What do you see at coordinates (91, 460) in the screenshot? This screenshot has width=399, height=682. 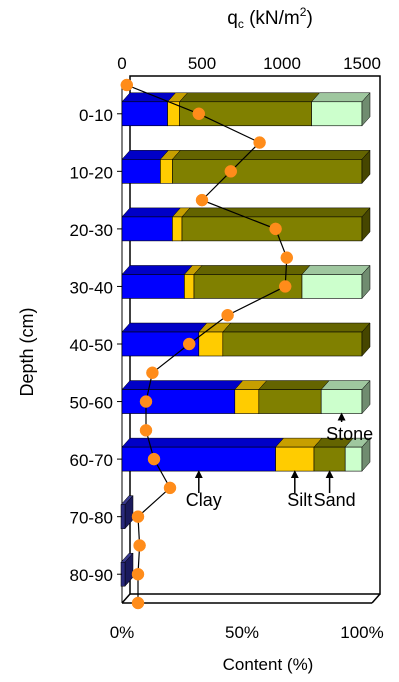 I see `y-tick-label: 60-70` at bounding box center [91, 460].